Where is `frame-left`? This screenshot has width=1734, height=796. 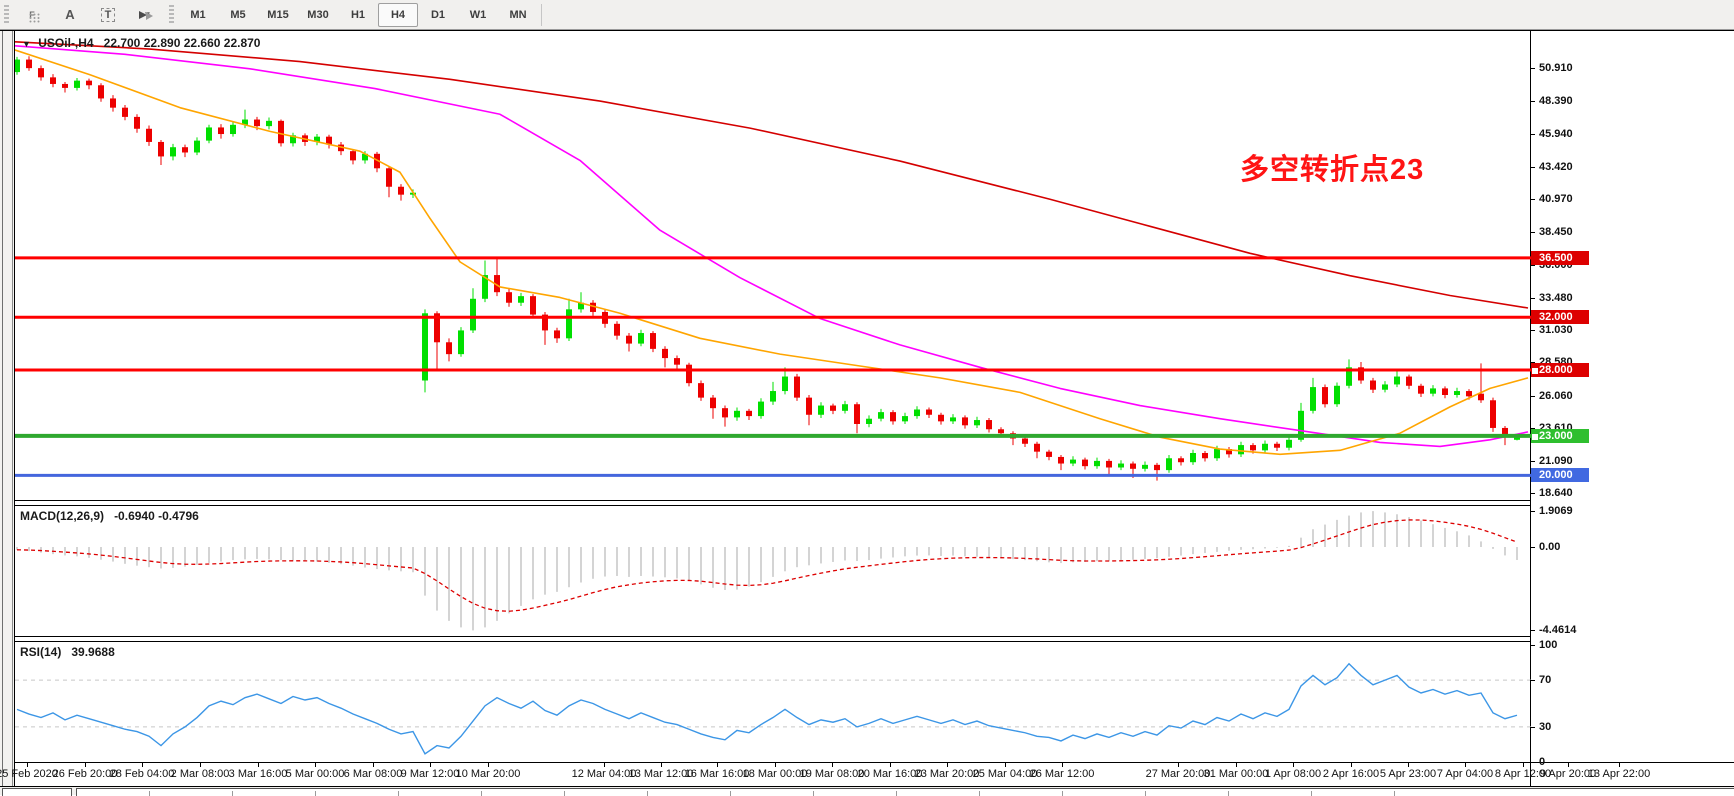 frame-left is located at coordinates (14, 408).